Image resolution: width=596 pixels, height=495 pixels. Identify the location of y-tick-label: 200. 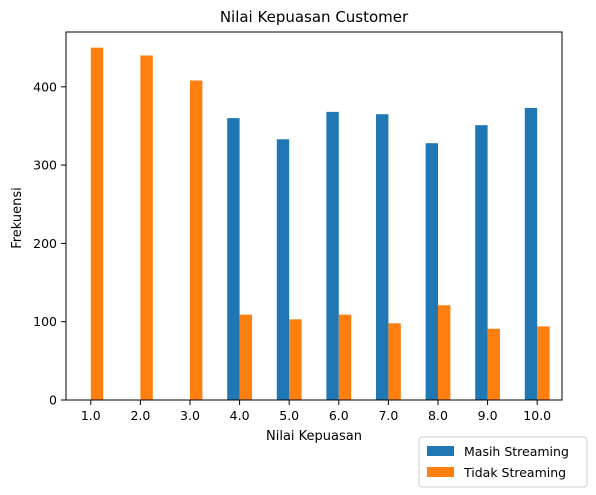
(45, 243).